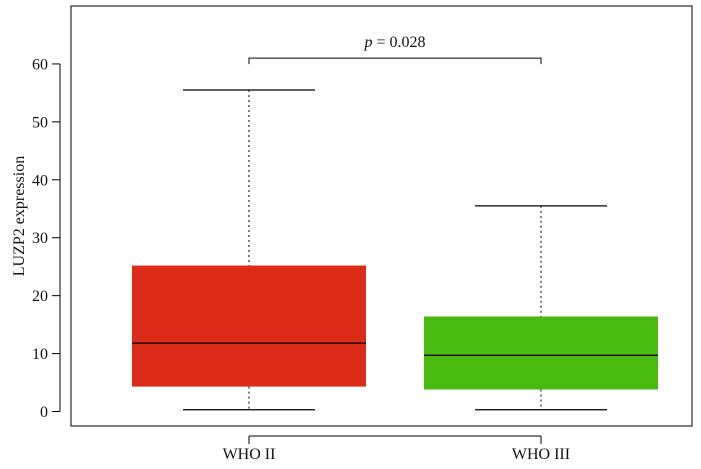 This screenshot has height=469, width=701. I want to click on p-symbol: p, so click(367, 42).